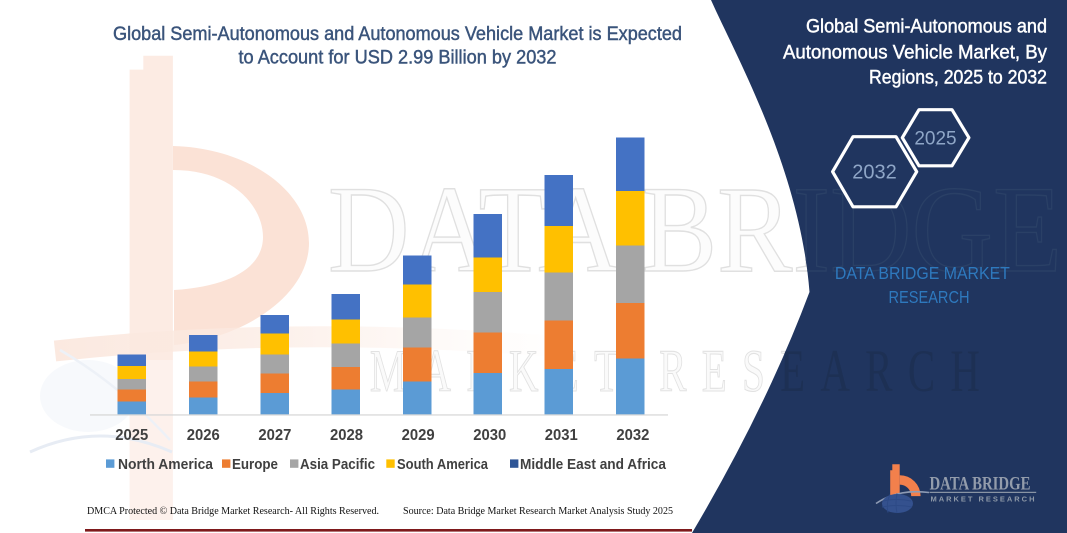 This screenshot has height=533, width=1067. I want to click on svg-text: DATA BRIDGE, so click(980, 484).